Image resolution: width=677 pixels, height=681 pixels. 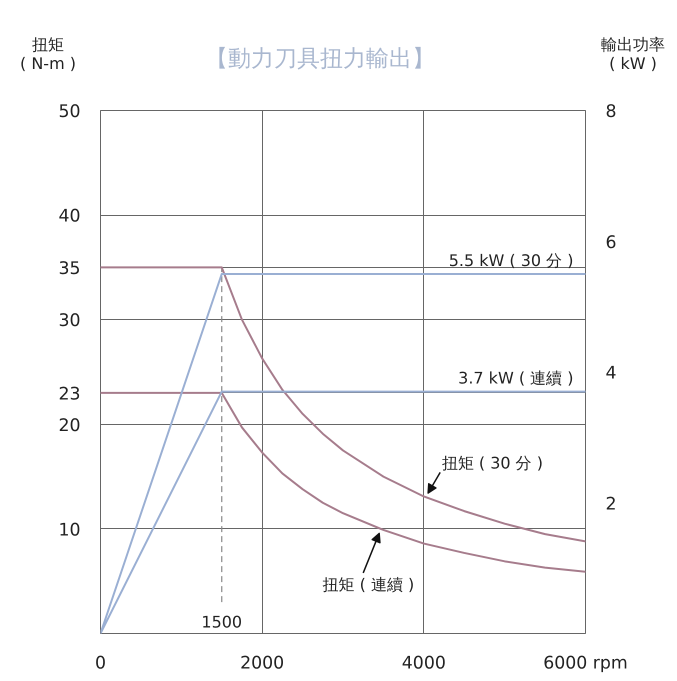 What do you see at coordinates (262, 664) in the screenshot?
I see `x-tick-label: 2000` at bounding box center [262, 664].